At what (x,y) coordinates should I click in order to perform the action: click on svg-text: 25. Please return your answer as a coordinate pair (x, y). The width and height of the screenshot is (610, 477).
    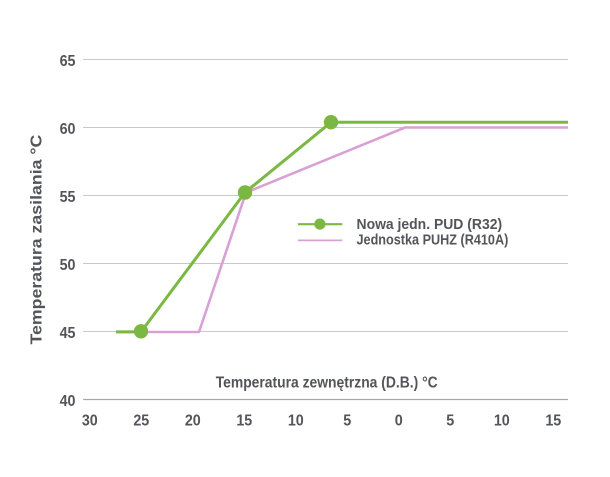
    Looking at the image, I should click on (141, 421).